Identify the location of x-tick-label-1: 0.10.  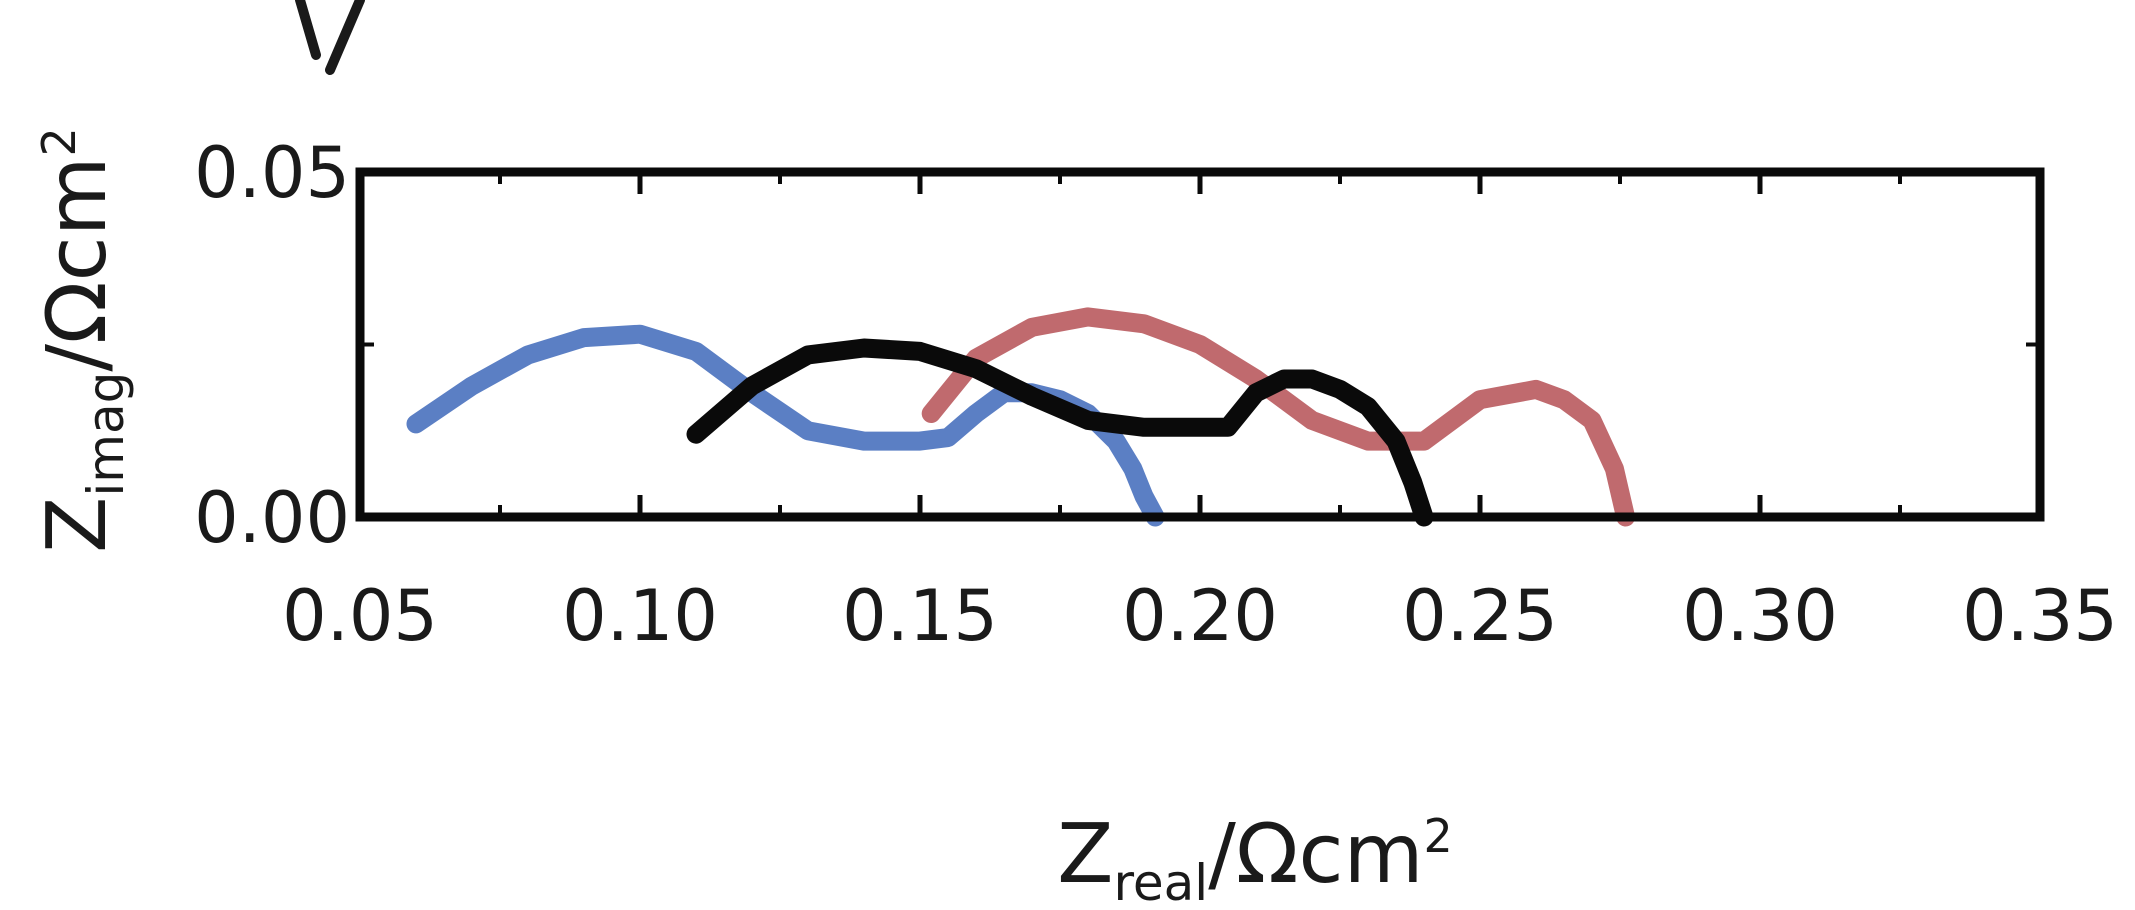
(640, 616).